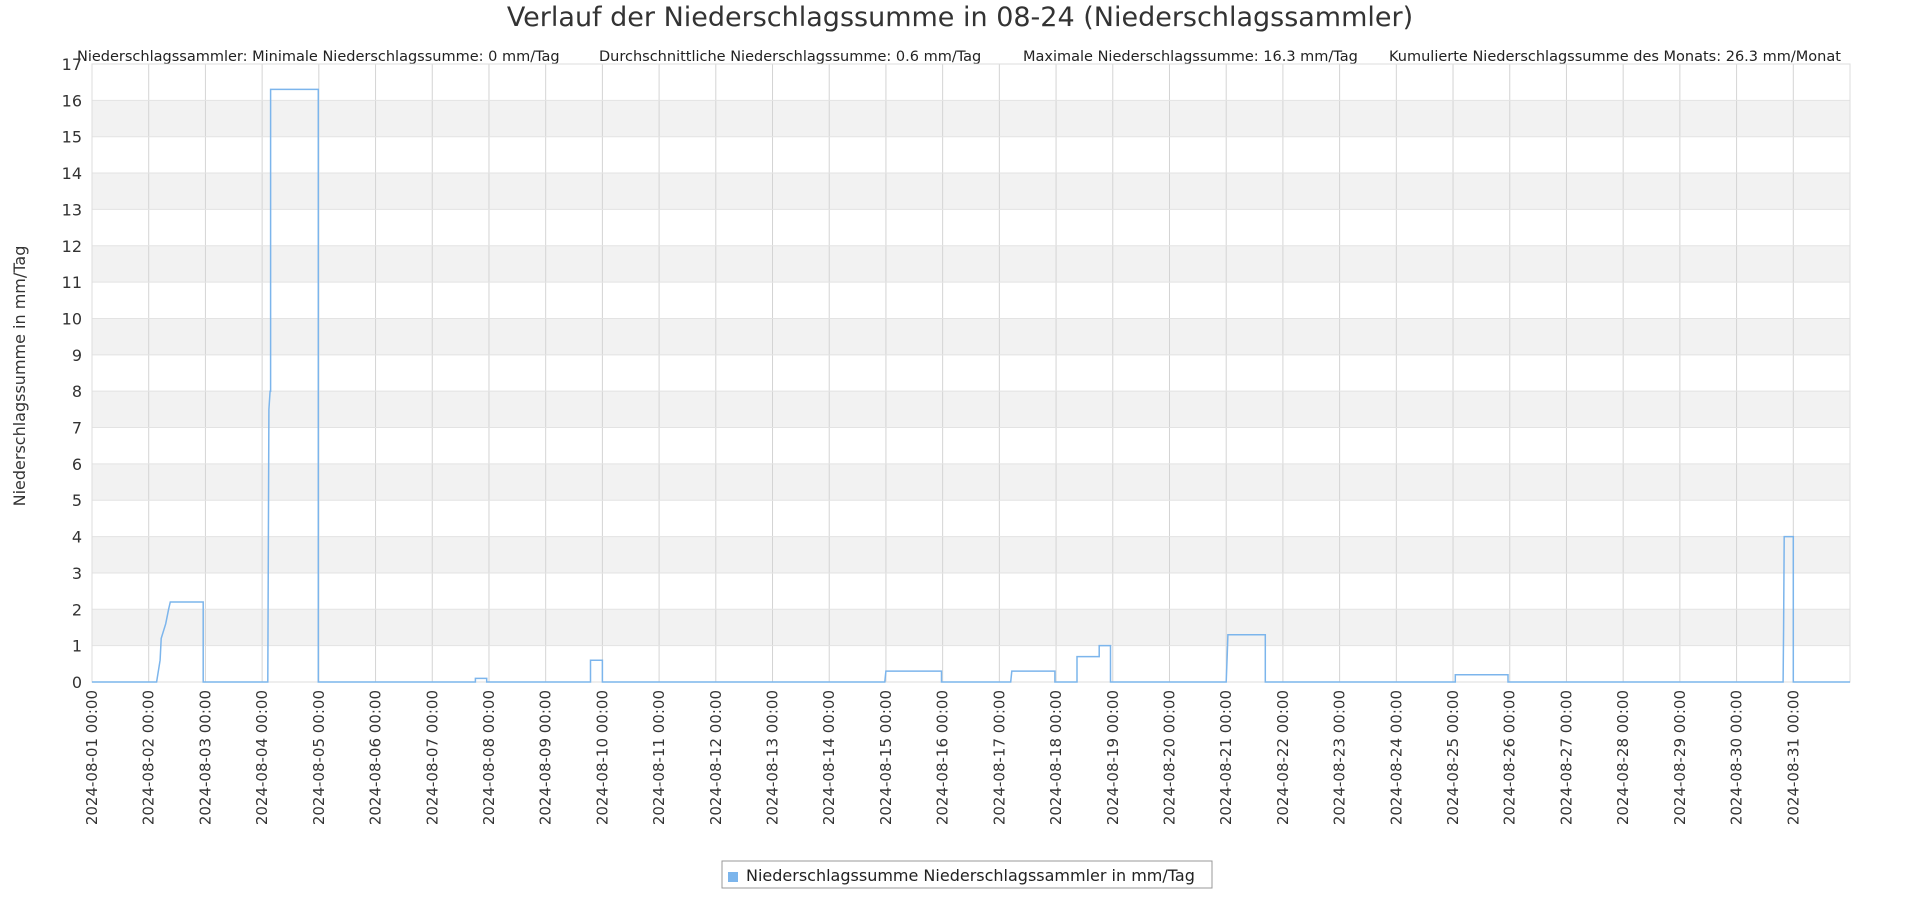 The image size is (1920, 900). I want to click on y-tick-label: 2, so click(77, 609).